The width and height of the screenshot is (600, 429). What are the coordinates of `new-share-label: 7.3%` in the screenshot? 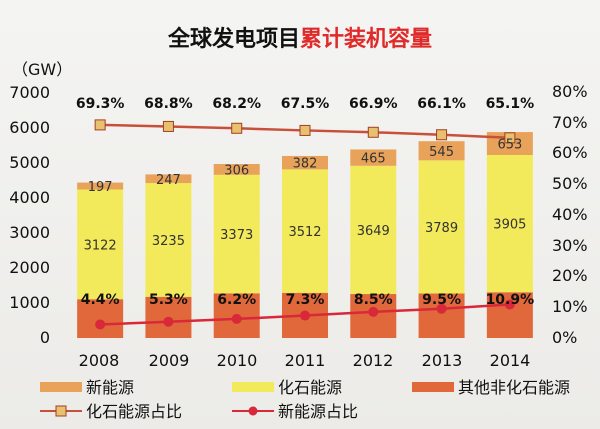 It's located at (305, 300).